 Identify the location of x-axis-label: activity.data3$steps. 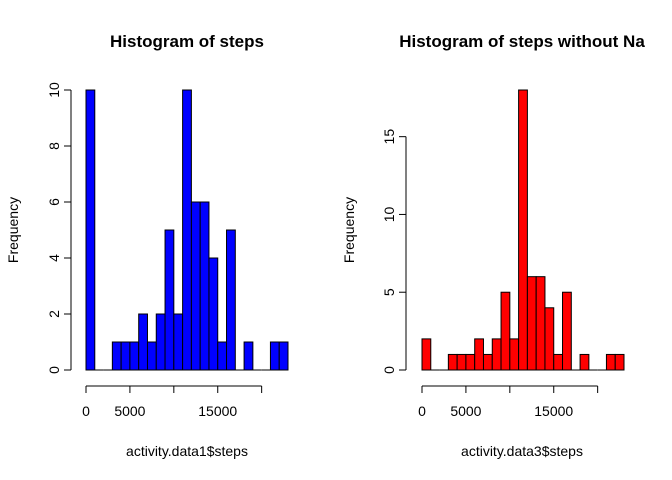
(522, 451).